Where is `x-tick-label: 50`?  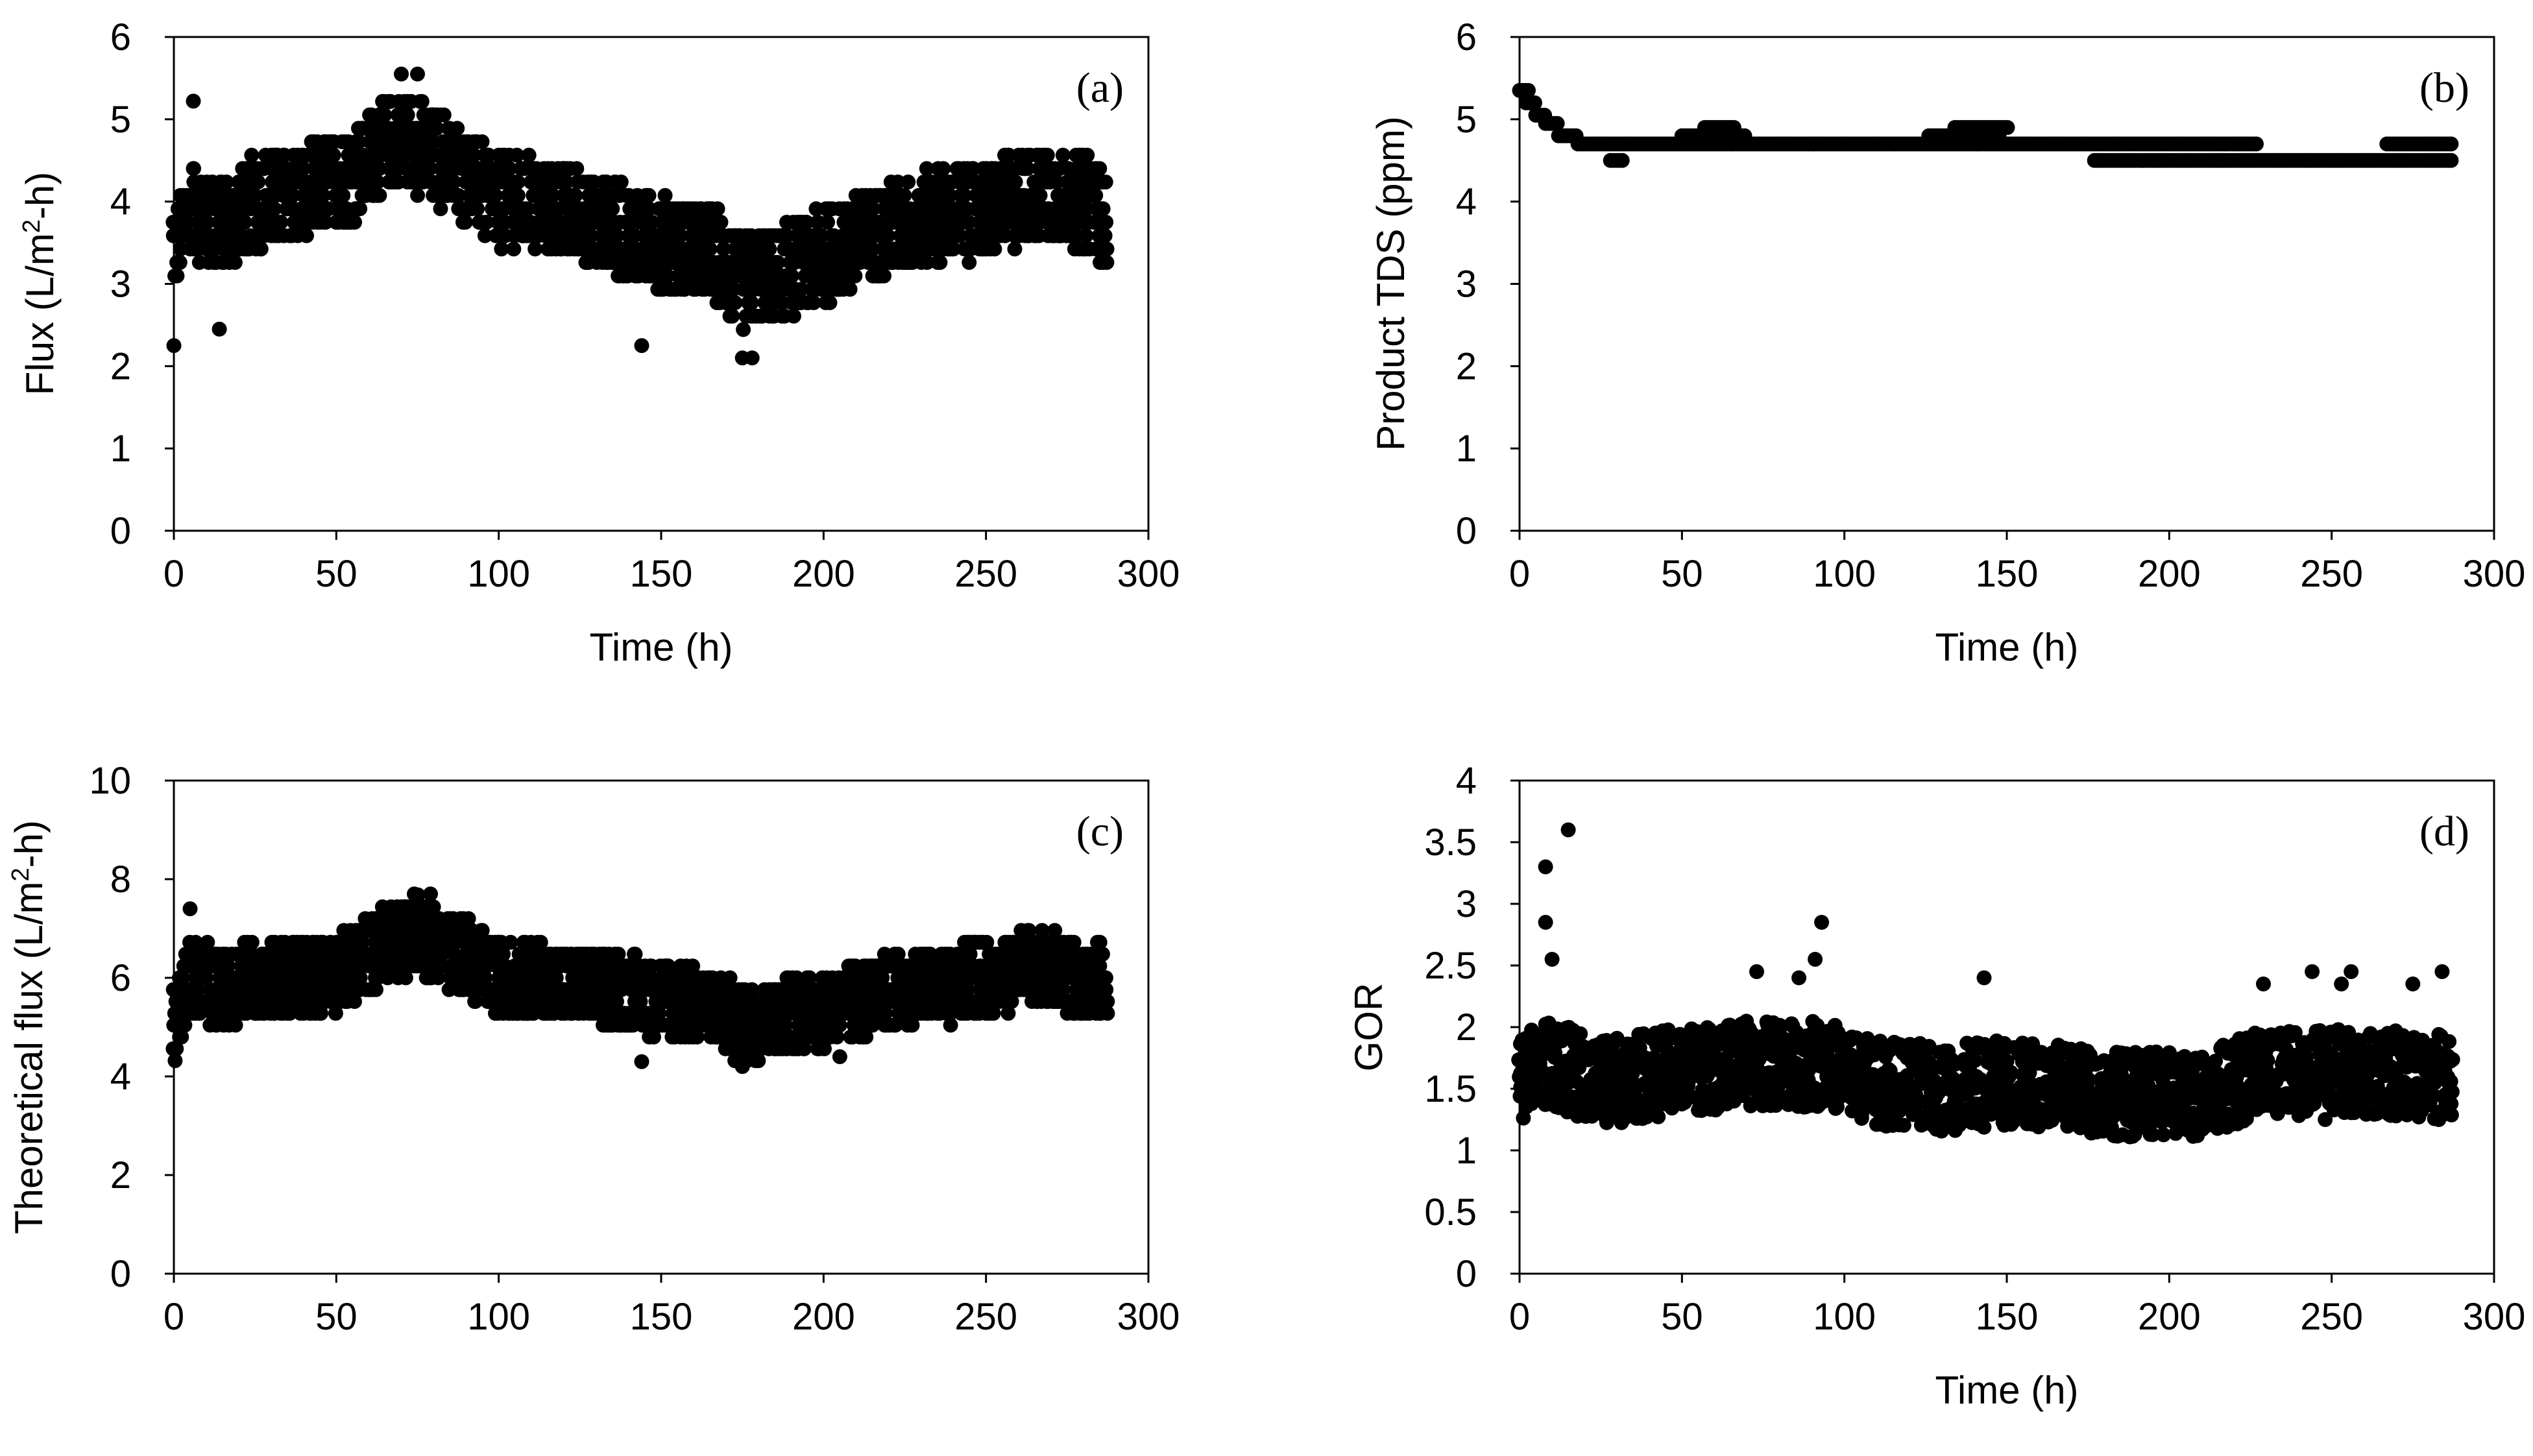 x-tick-label: 50 is located at coordinates (1682, 1317).